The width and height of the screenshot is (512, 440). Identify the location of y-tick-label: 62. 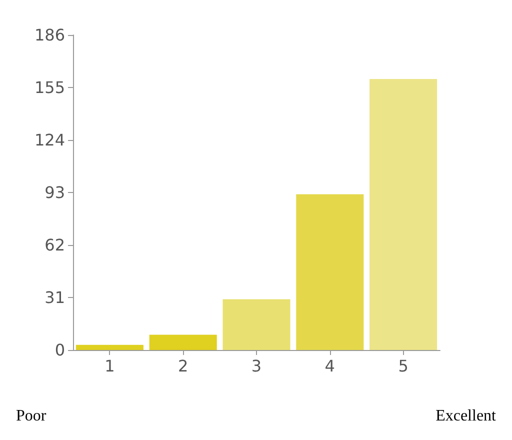
(54, 245).